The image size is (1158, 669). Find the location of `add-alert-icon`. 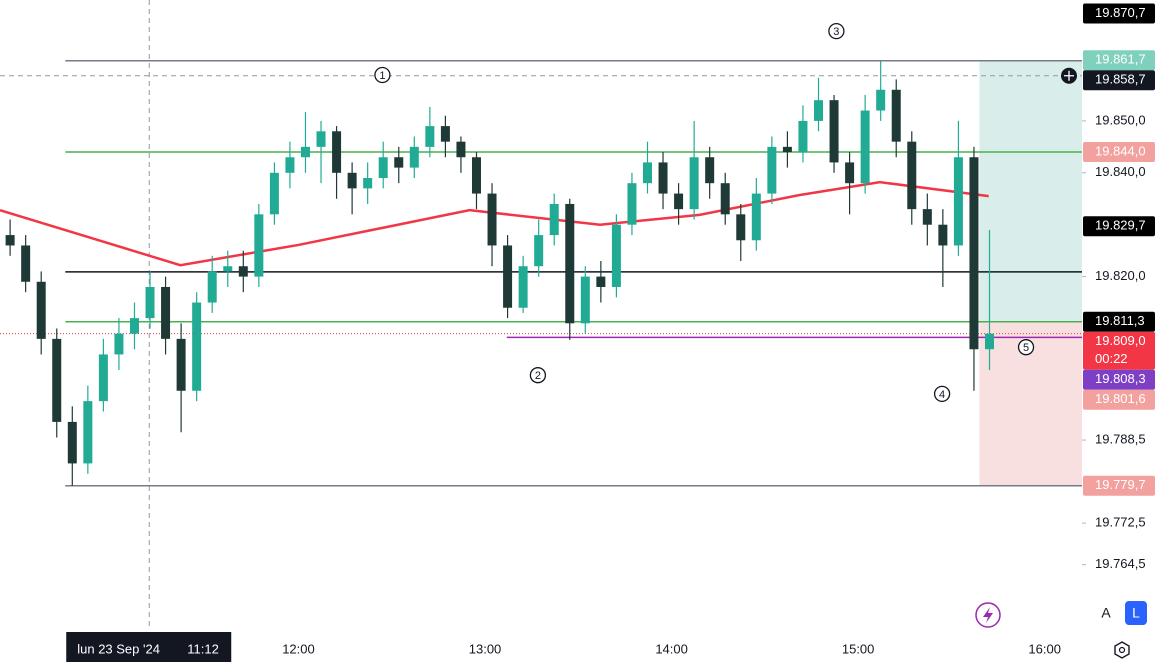

add-alert-icon is located at coordinates (1069, 75).